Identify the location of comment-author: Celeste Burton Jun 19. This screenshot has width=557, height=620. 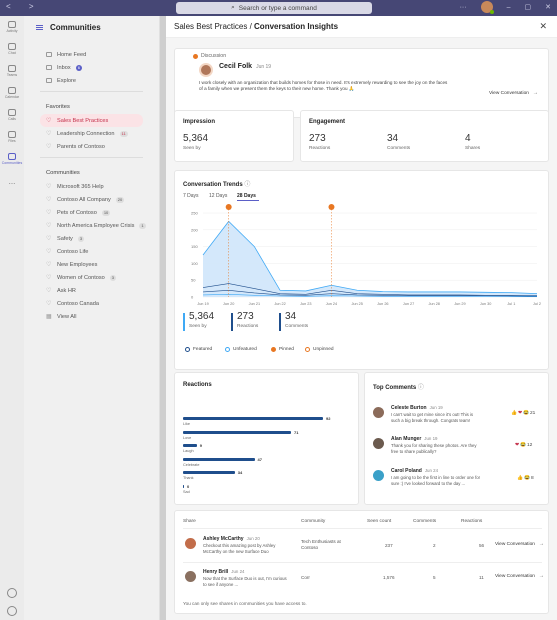
(417, 408).